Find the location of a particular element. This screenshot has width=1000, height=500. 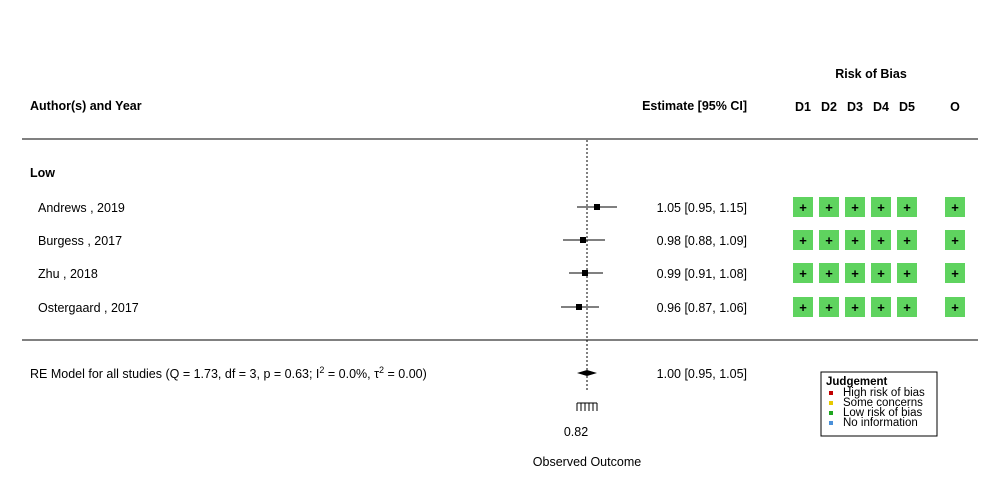

rob-column-headers: D1 D2 D3 D4 D5 O is located at coordinates (877, 107).